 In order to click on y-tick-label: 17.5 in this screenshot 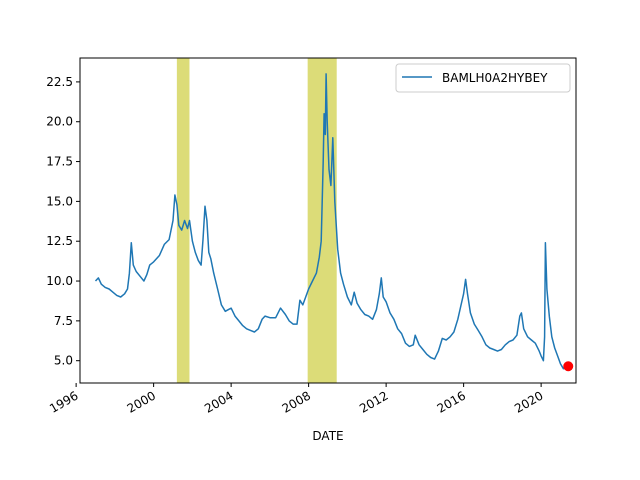, I will do `click(59, 162)`.